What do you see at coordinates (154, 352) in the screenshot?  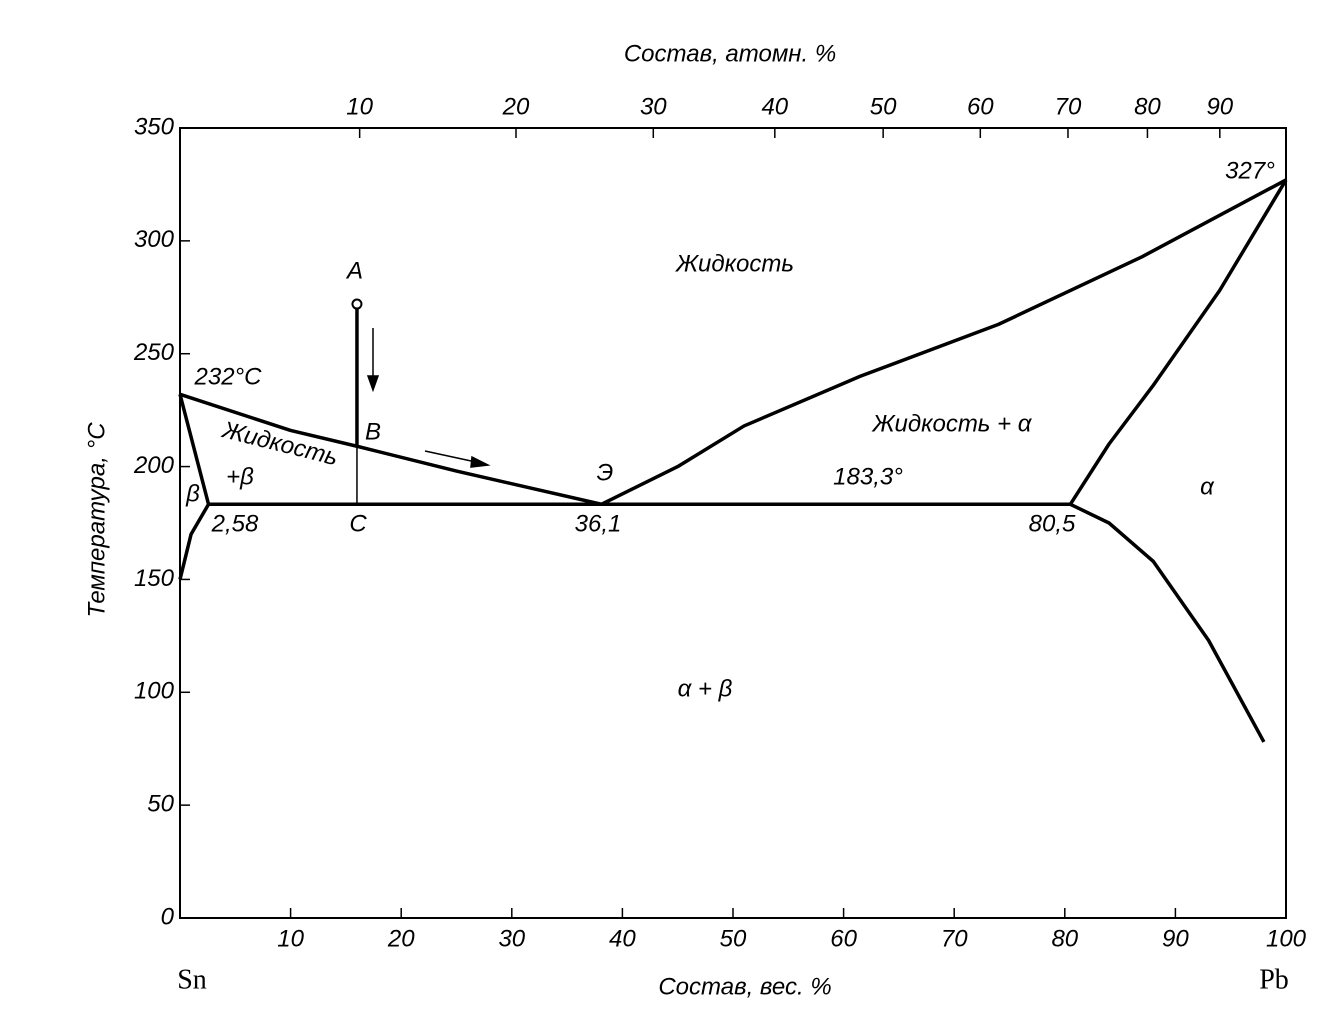 I see `y-tick-label: 250` at bounding box center [154, 352].